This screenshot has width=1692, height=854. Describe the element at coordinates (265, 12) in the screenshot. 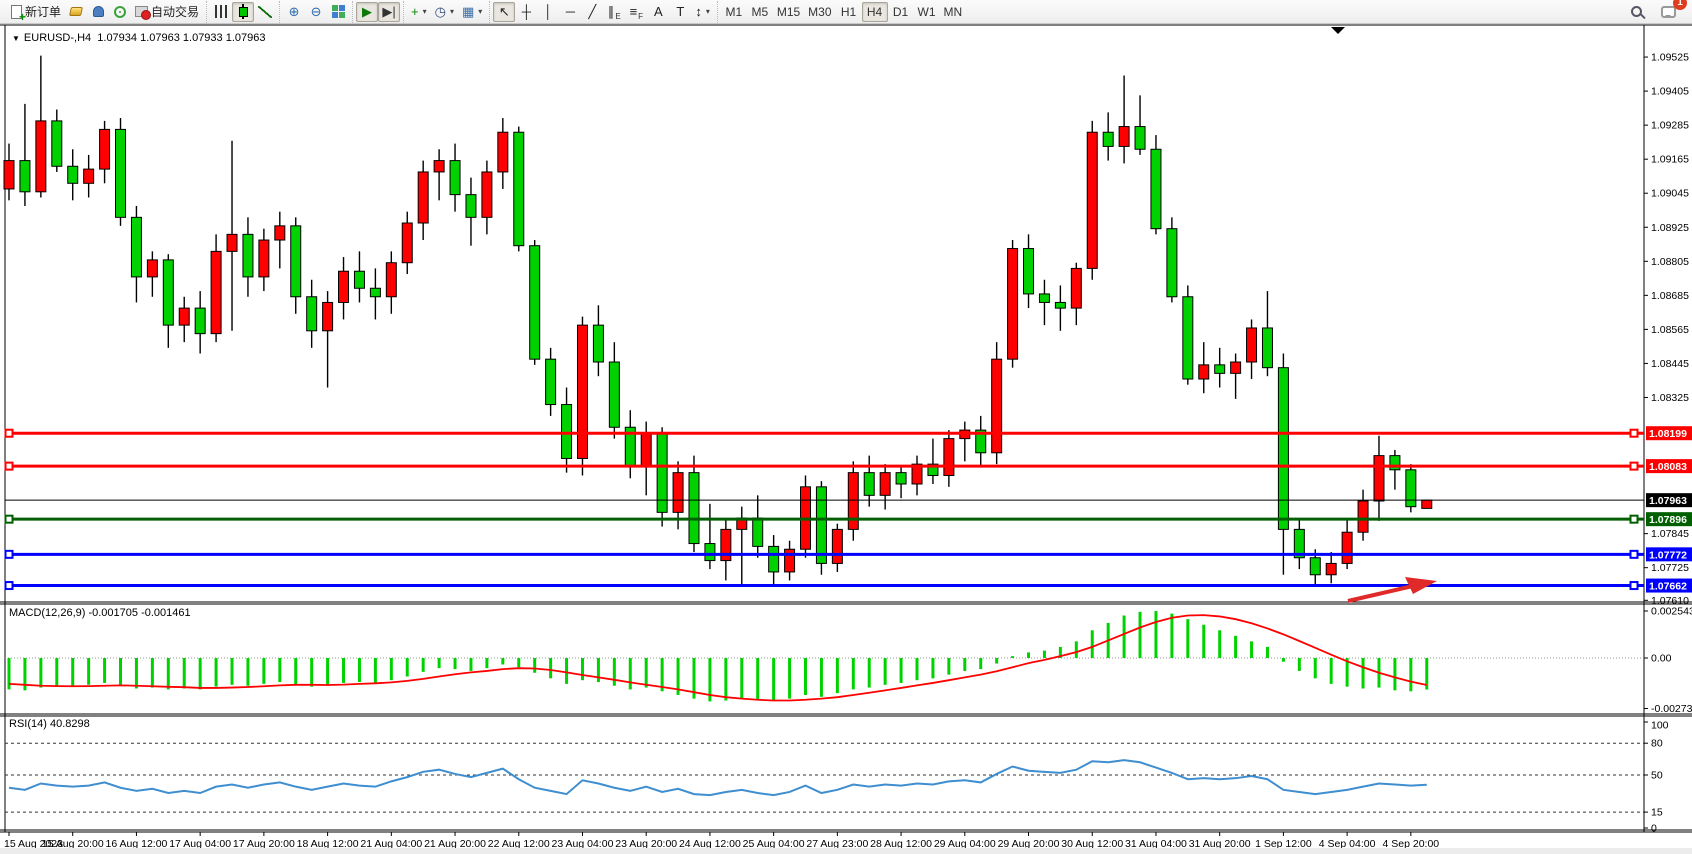

I see `line-chart-button` at that location.